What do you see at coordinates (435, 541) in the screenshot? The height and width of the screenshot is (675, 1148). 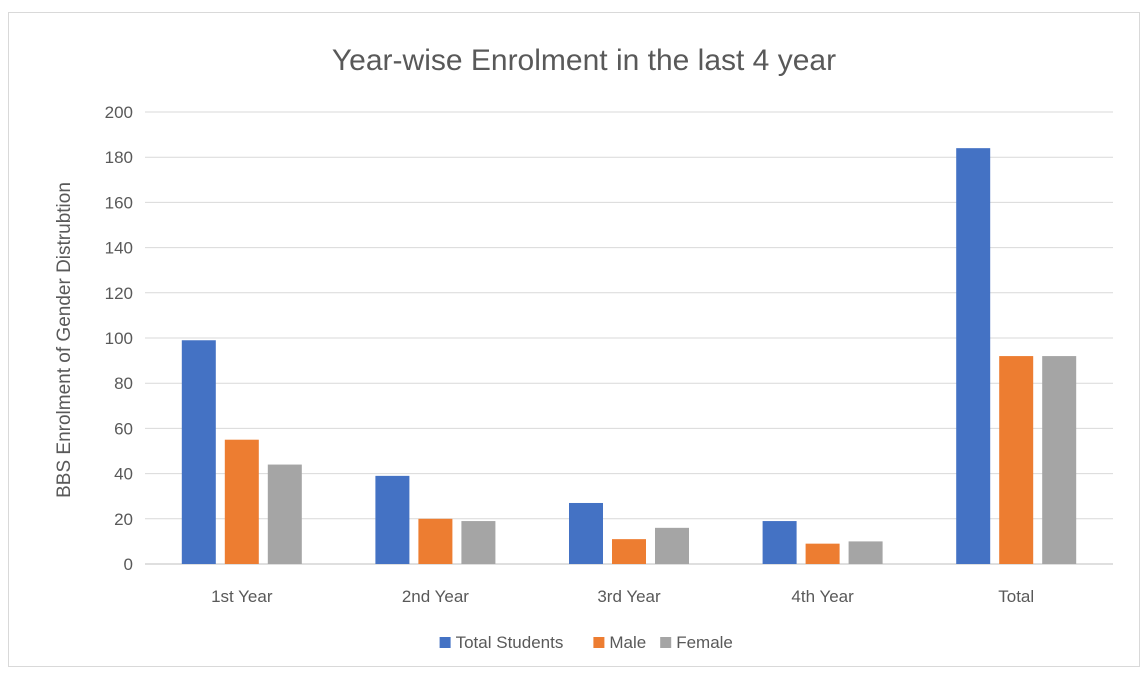 I see `bar-male-2nd-year` at bounding box center [435, 541].